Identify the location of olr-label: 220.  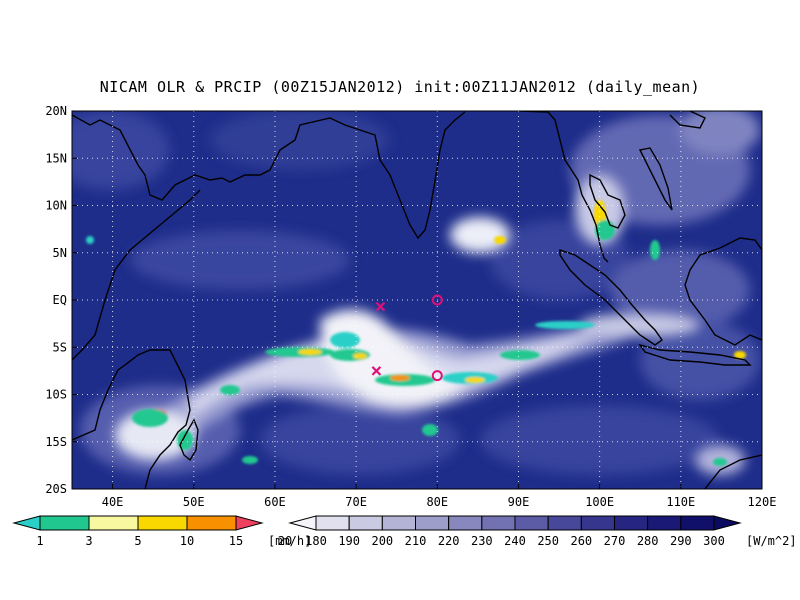
(449, 541).